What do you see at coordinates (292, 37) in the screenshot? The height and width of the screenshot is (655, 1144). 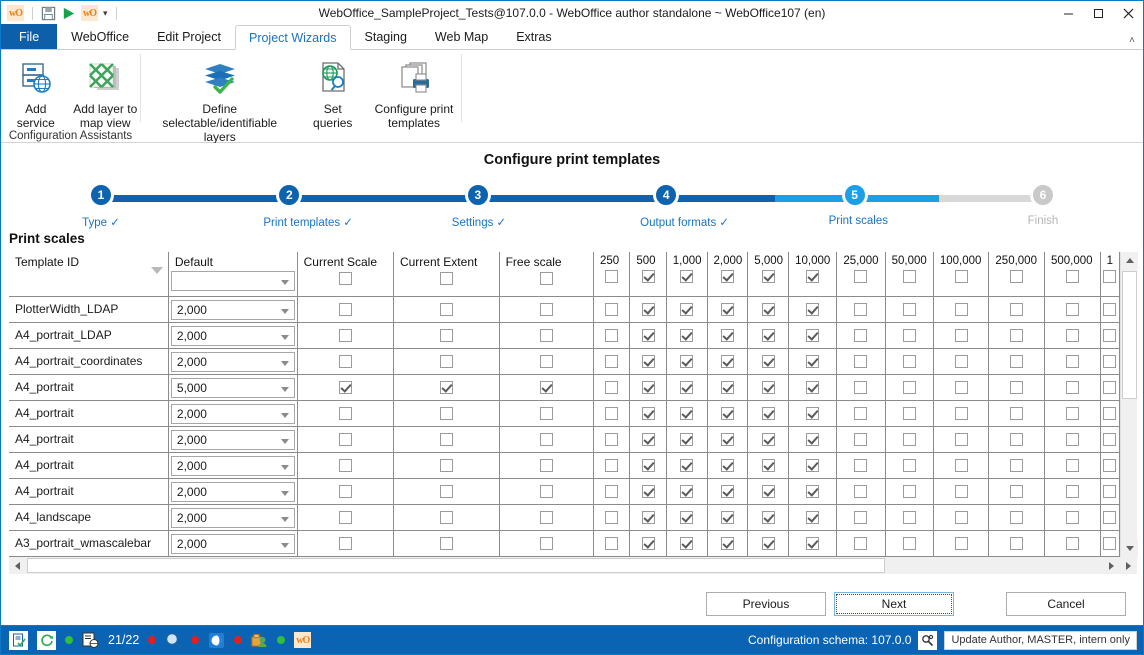 I see `tab-project-wizards: Project Wizards` at bounding box center [292, 37].